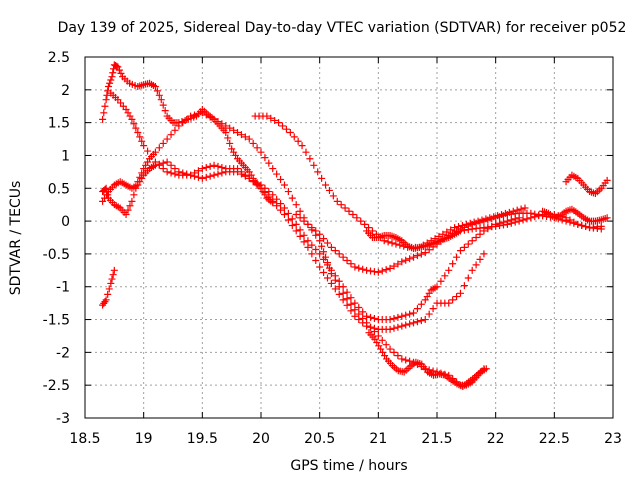 The width and height of the screenshot is (640, 484). Describe the element at coordinates (319, 439) in the screenshot. I see `x-tick-label: 20.5` at that location.